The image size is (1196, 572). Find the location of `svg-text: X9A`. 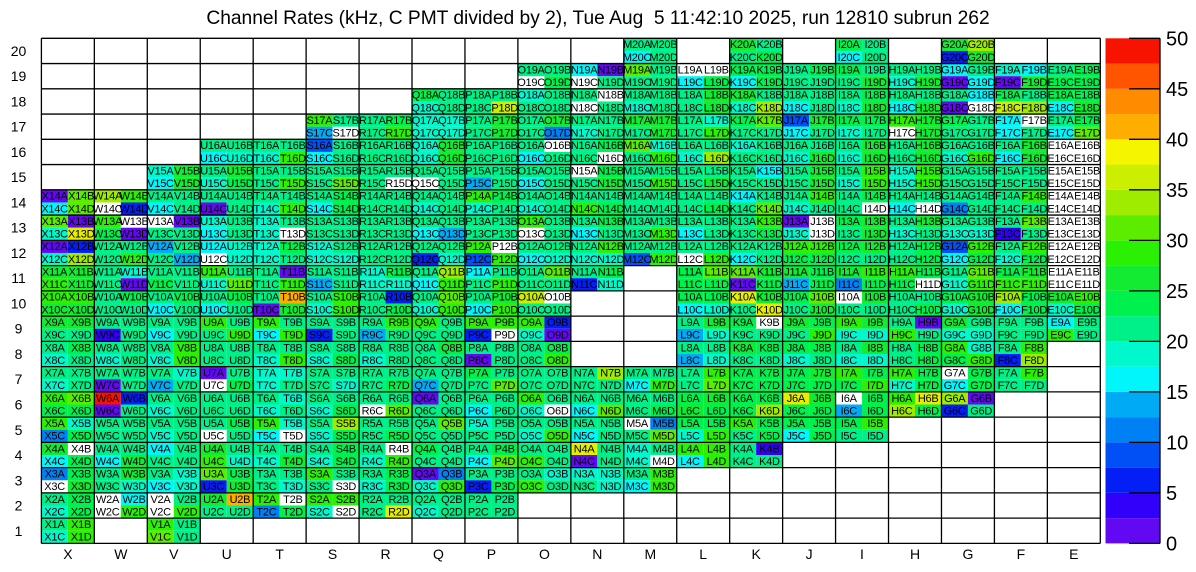

svg-text: X9A is located at coordinates (55, 323).